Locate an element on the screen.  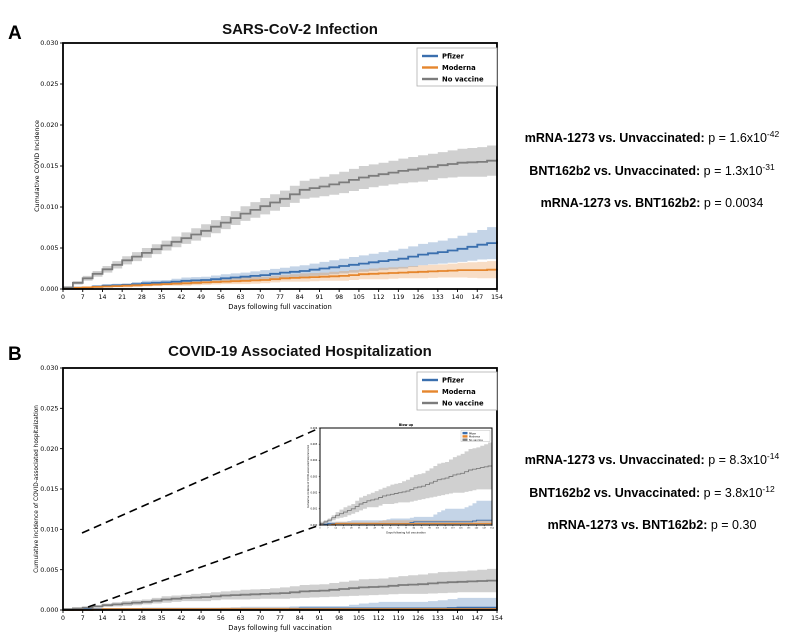
x-tick-label: 84 is located at coordinates (300, 618).